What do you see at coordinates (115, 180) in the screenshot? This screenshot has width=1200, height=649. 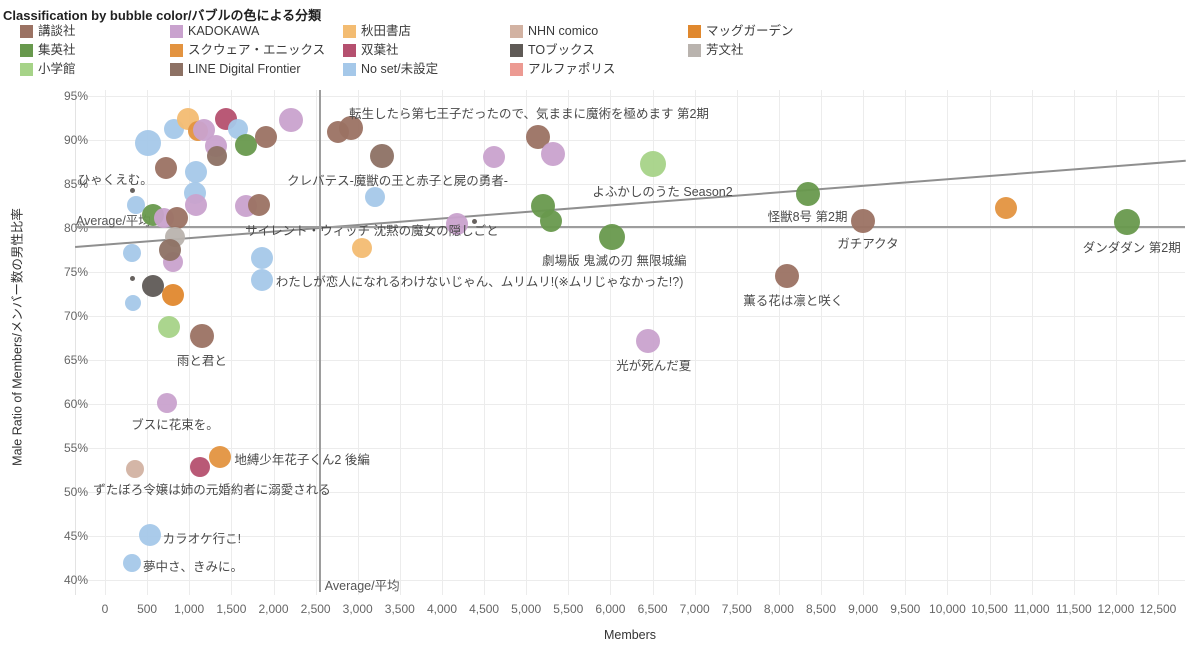 I see `bubble-label: ひゃくえむ。` at bounding box center [115, 180].